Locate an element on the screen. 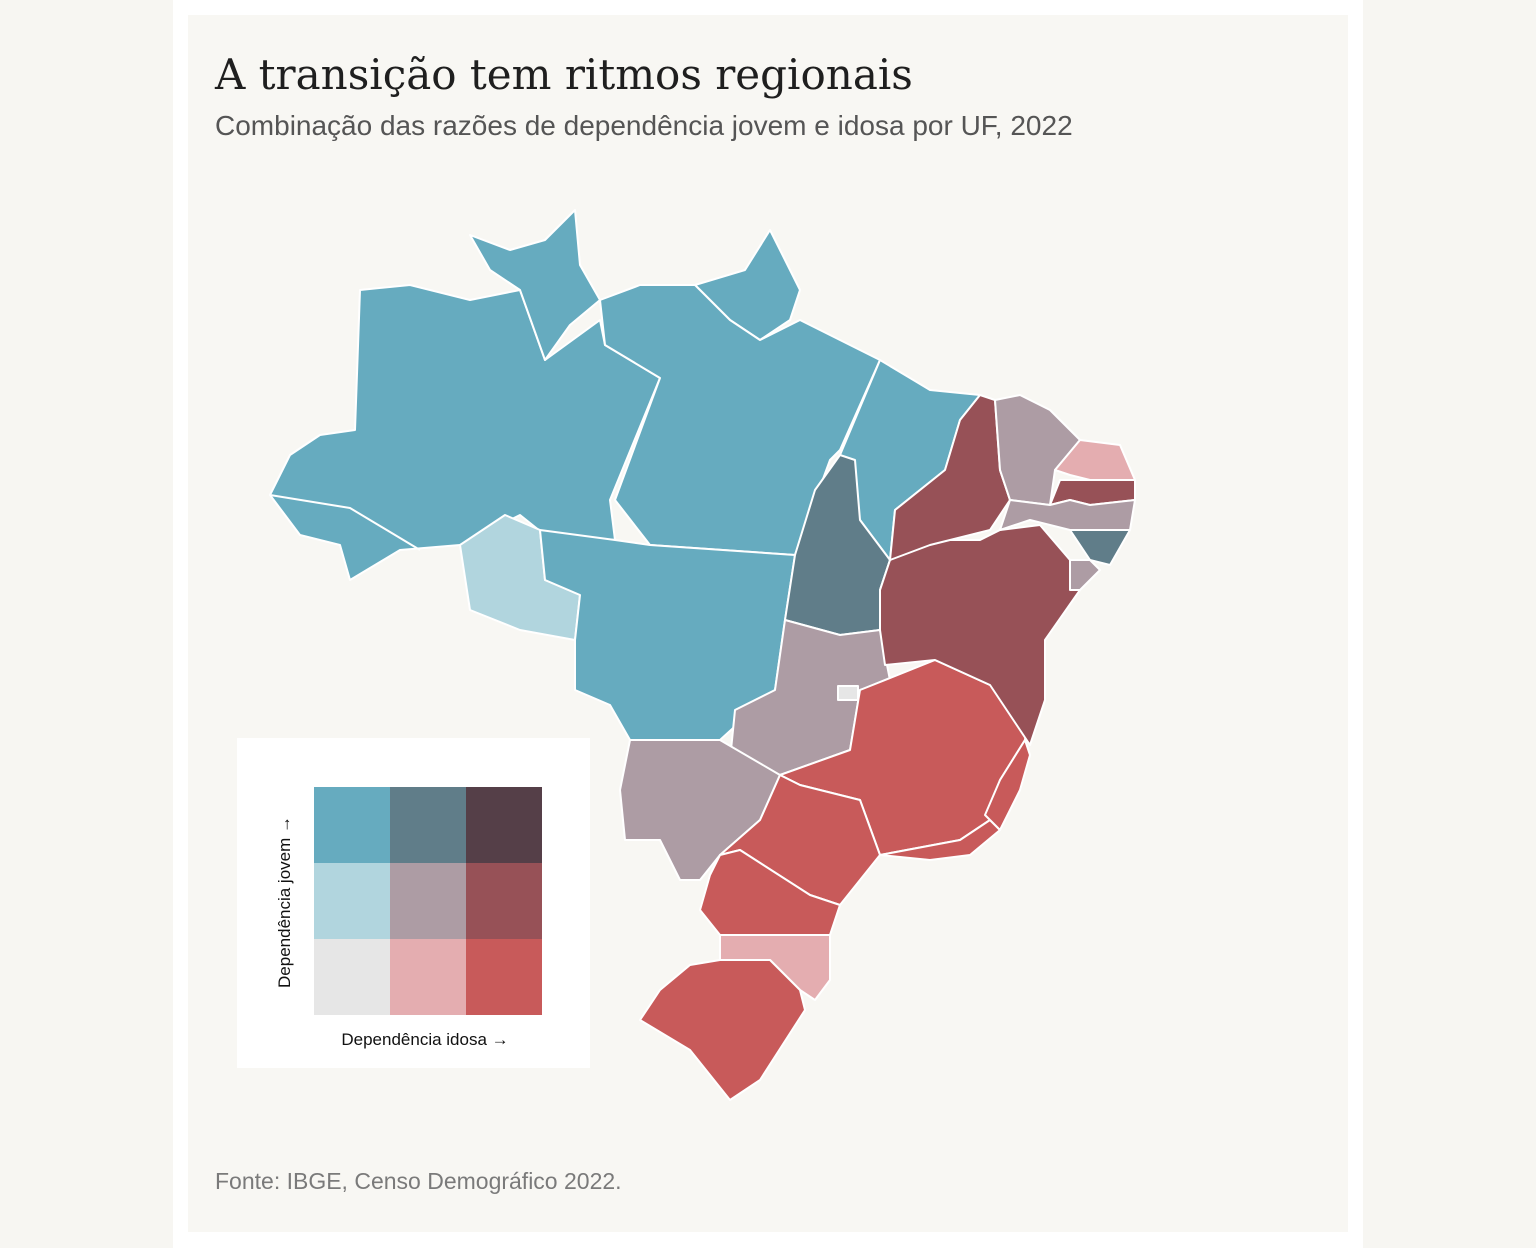  title: A transição tem ritmos regionais is located at coordinates (564, 74).